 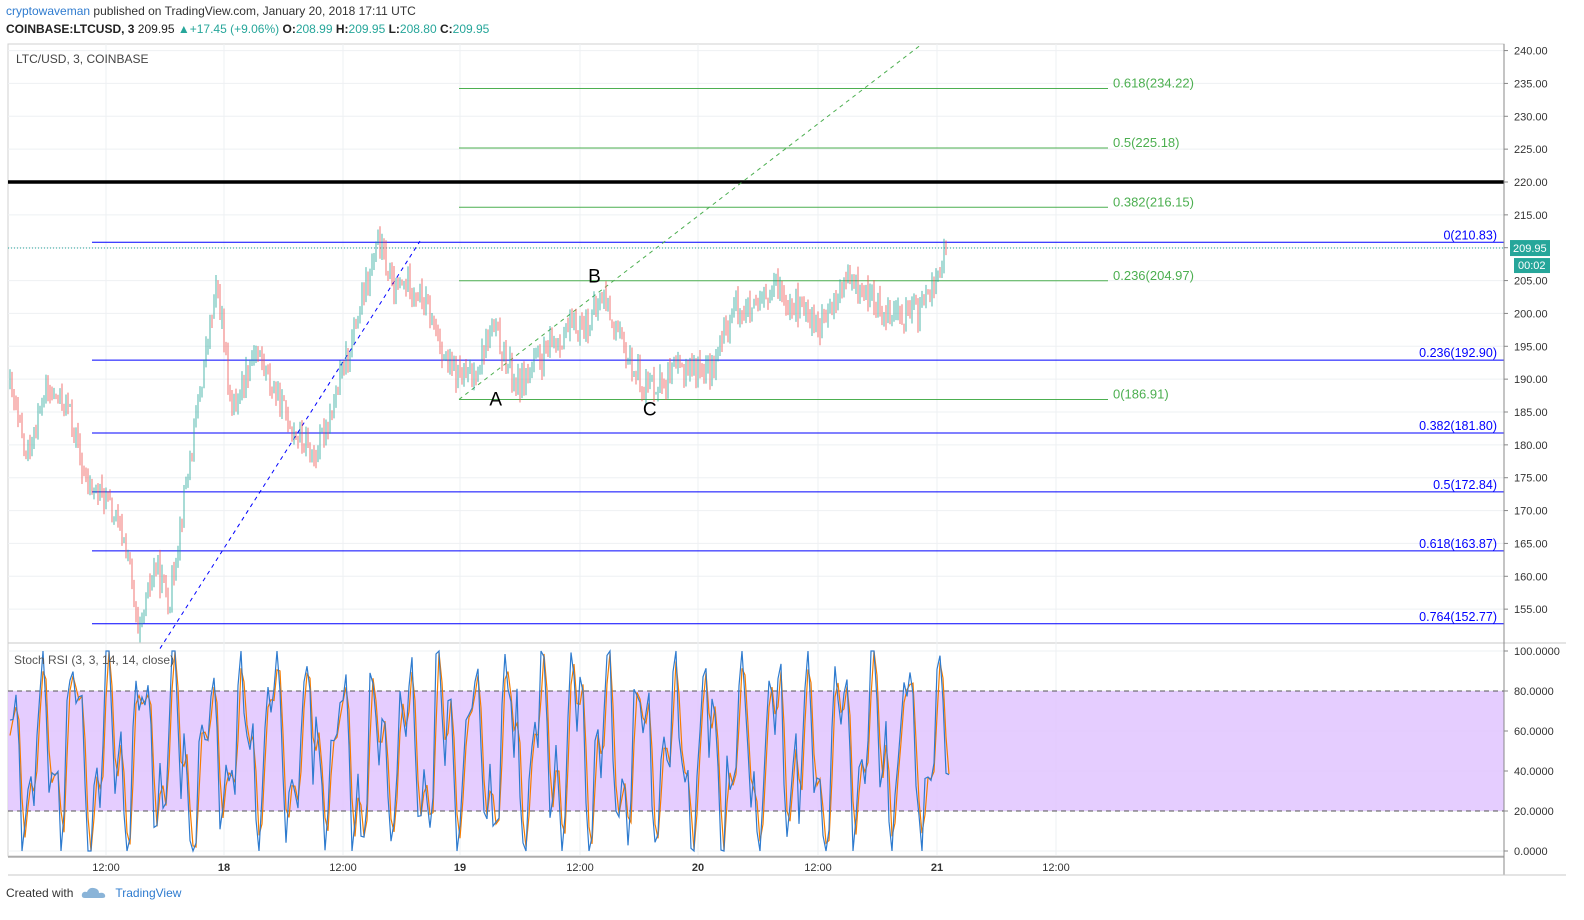 I want to click on open-value: 208.99, so click(x=314, y=29).